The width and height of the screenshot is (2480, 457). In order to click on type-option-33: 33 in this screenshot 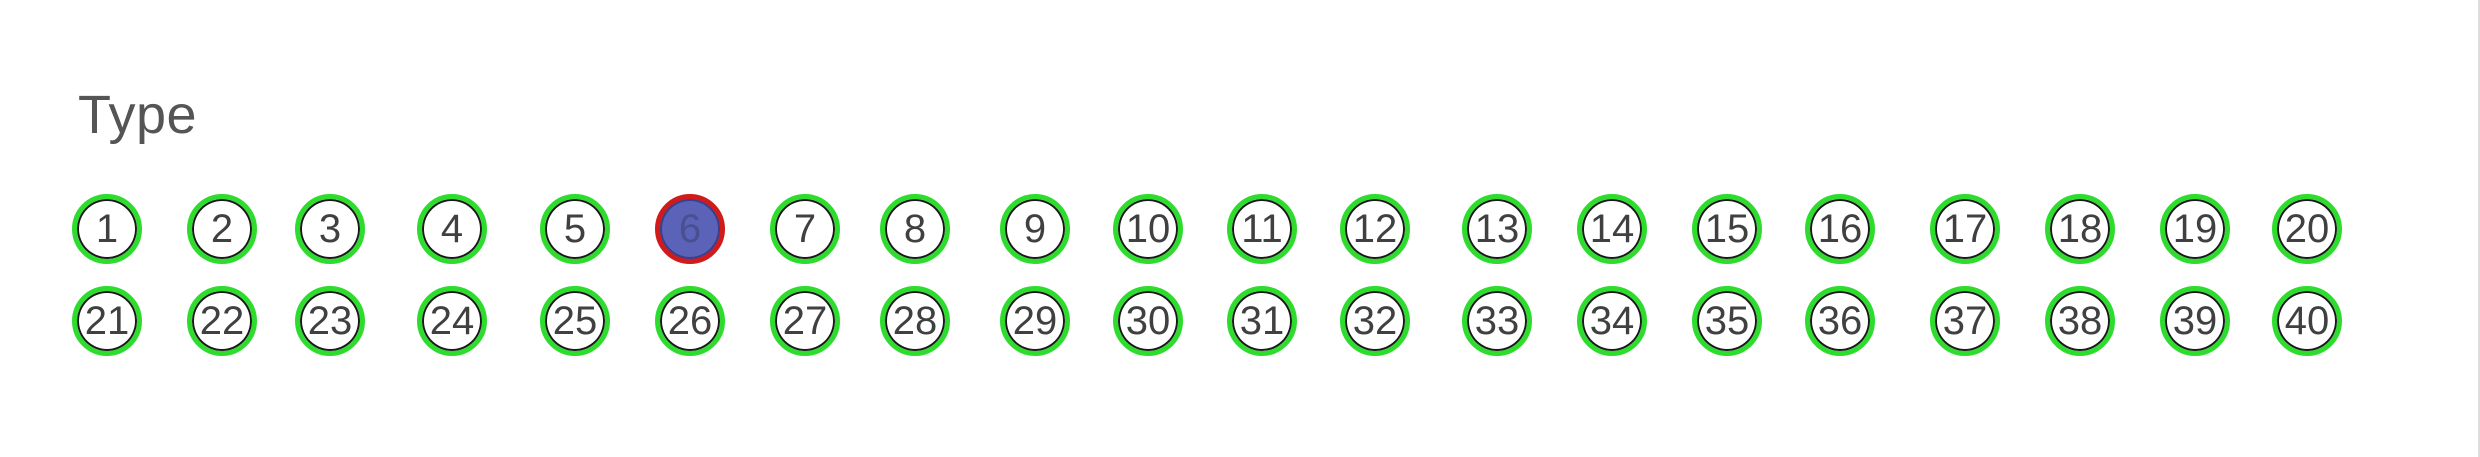, I will do `click(1497, 321)`.